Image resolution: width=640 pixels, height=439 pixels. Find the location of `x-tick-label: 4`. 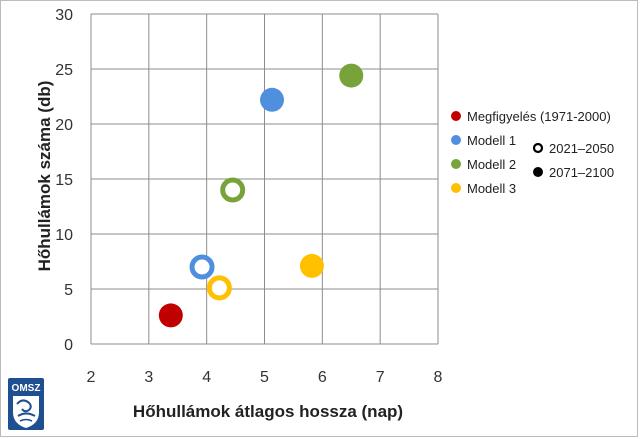

x-tick-label: 4 is located at coordinates (206, 377).